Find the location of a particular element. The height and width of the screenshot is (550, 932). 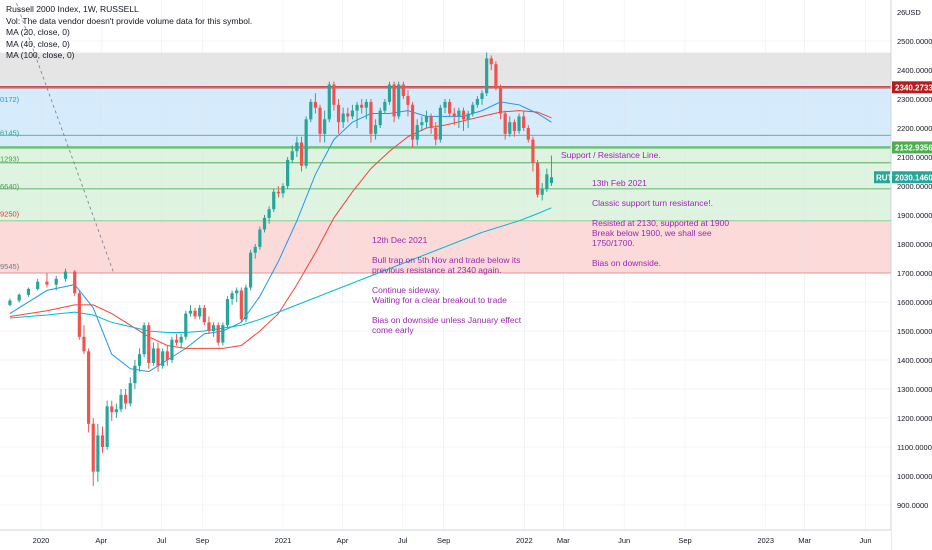

price-tick-label: 1800.0000 is located at coordinates (914, 244).